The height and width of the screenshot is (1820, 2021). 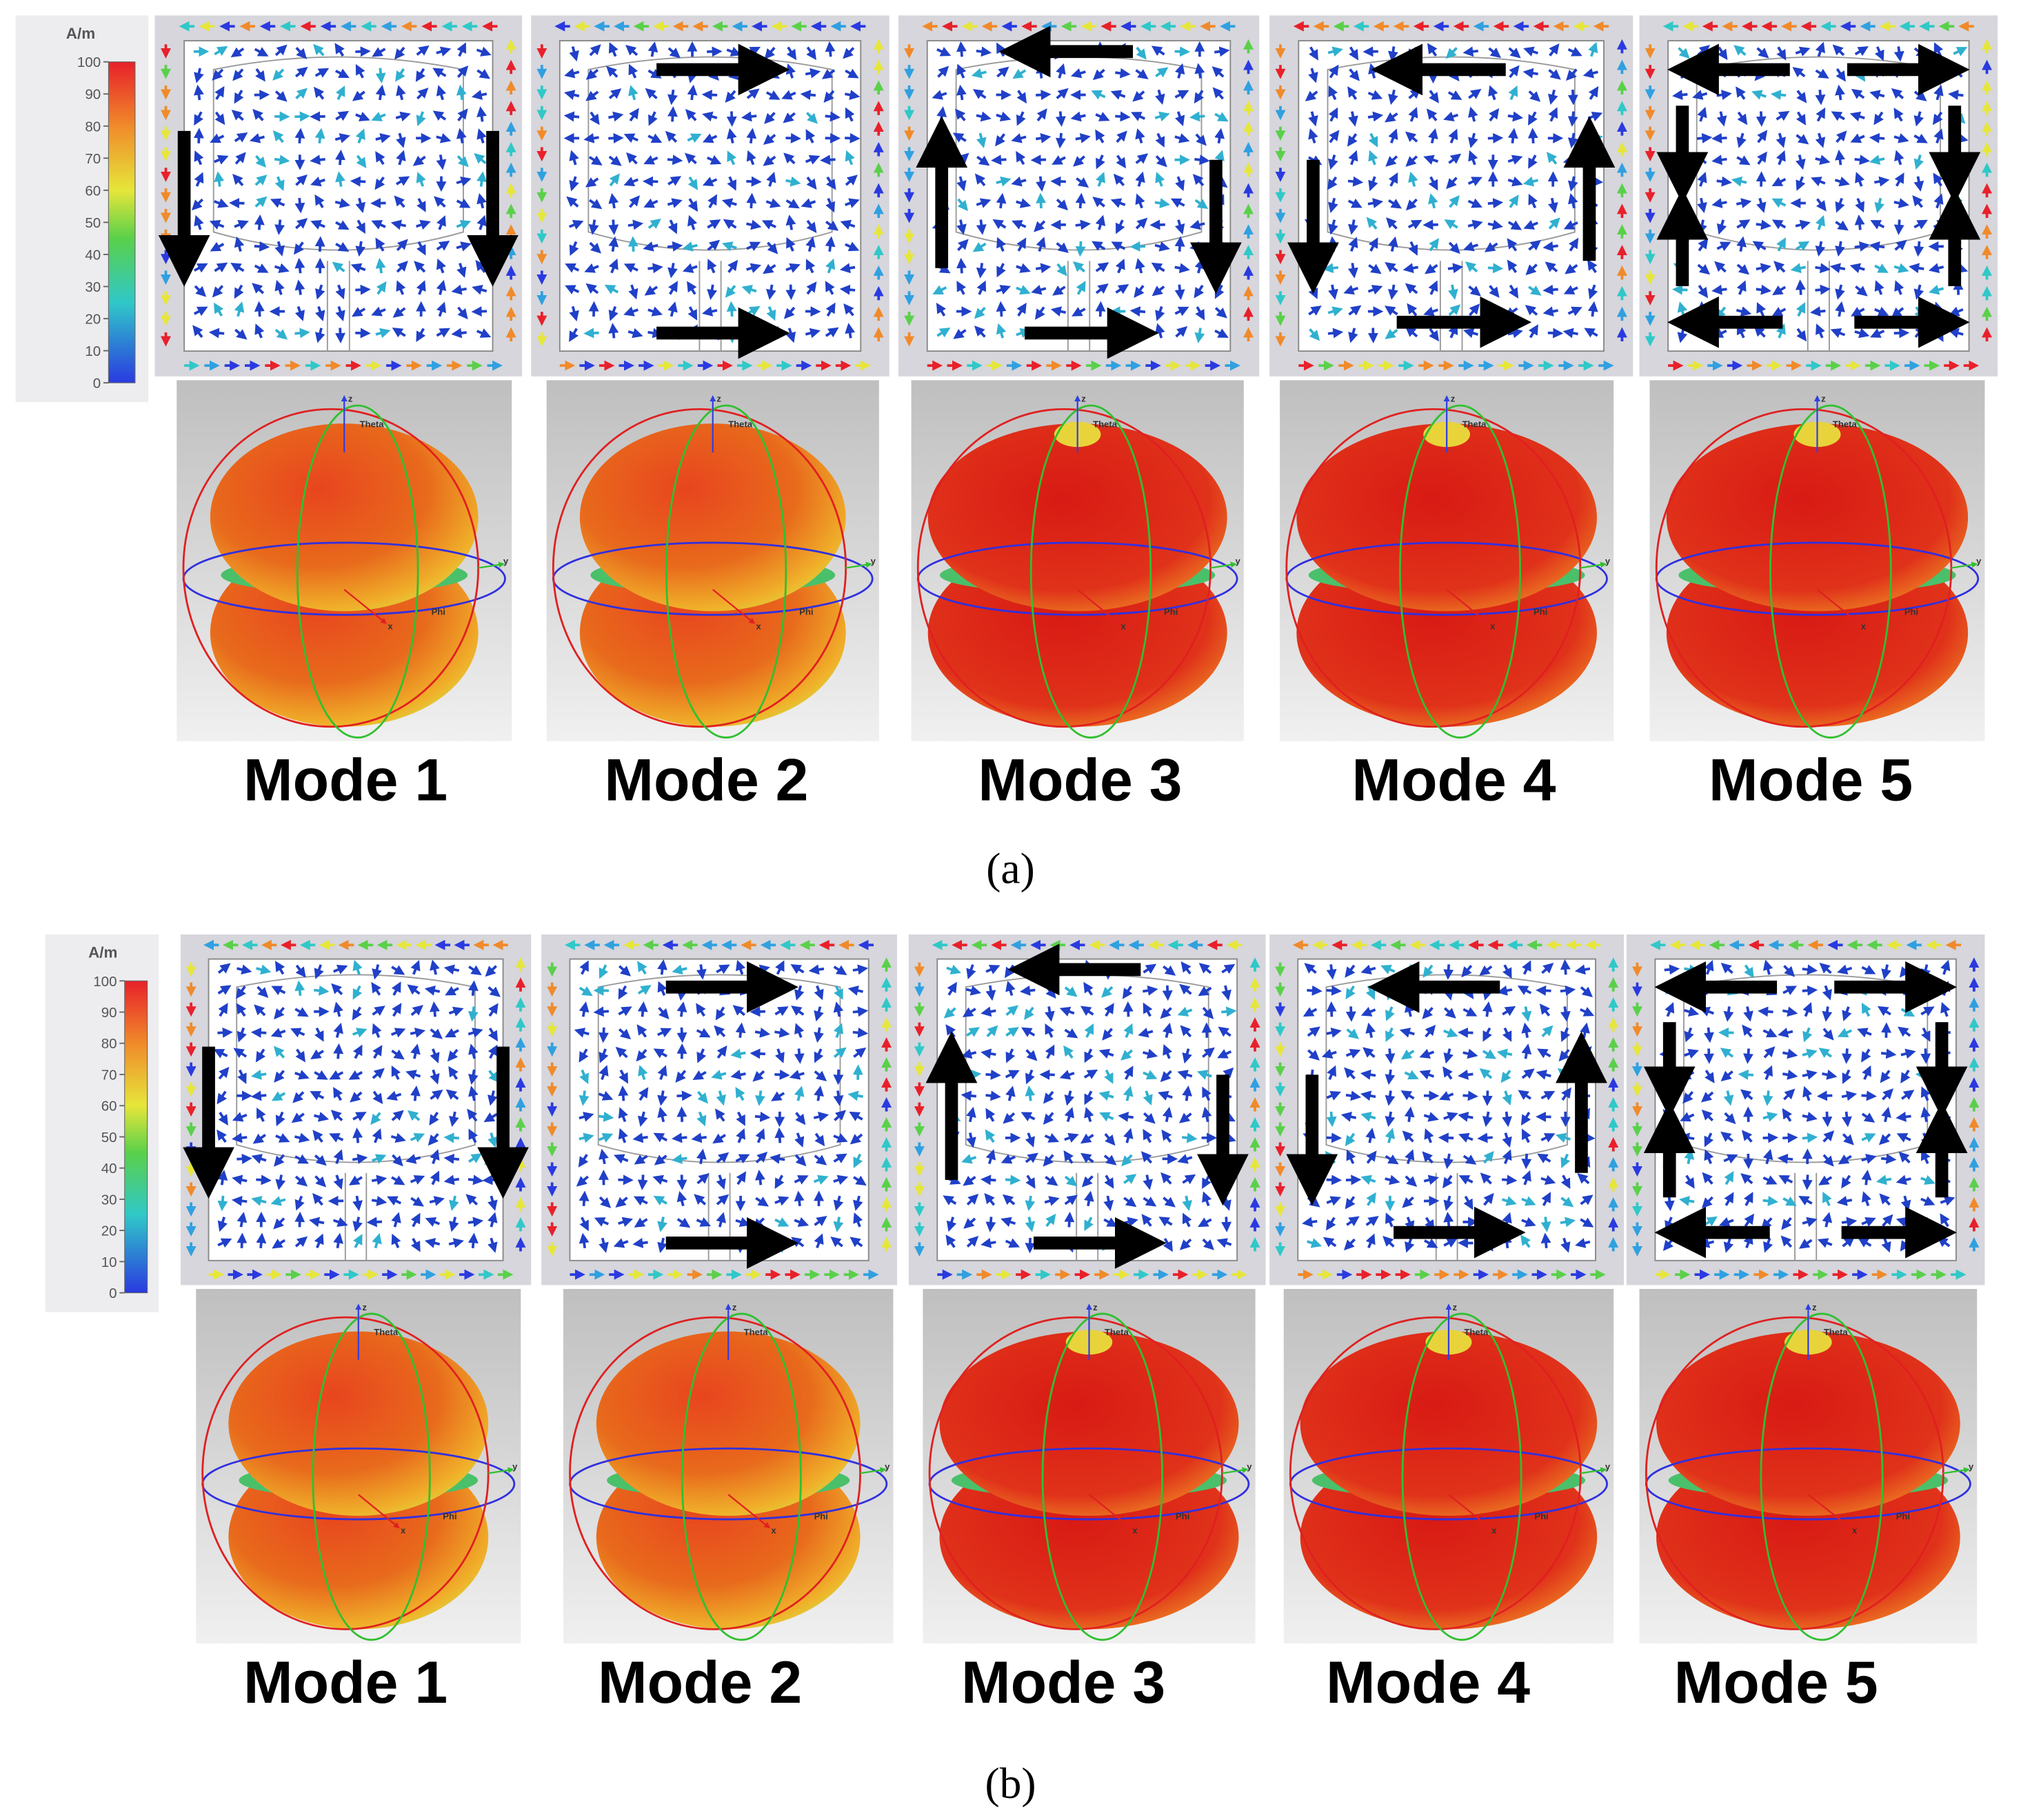 I want to click on colorbar-tick-label: 30, so click(x=109, y=1200).